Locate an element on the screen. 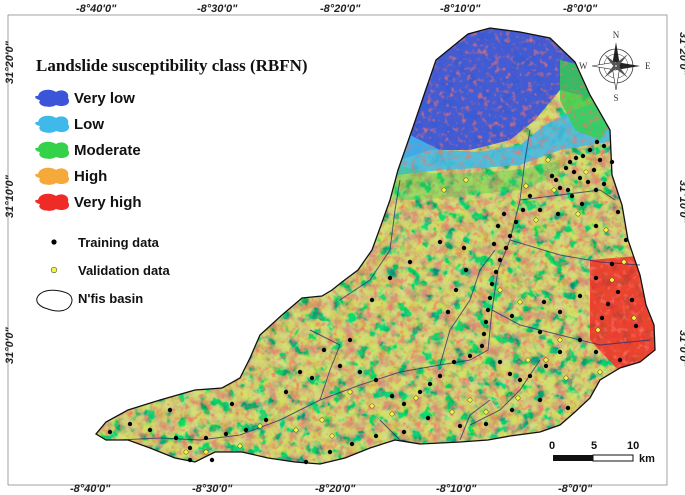  scale-tick-5: 5 is located at coordinates (594, 446).